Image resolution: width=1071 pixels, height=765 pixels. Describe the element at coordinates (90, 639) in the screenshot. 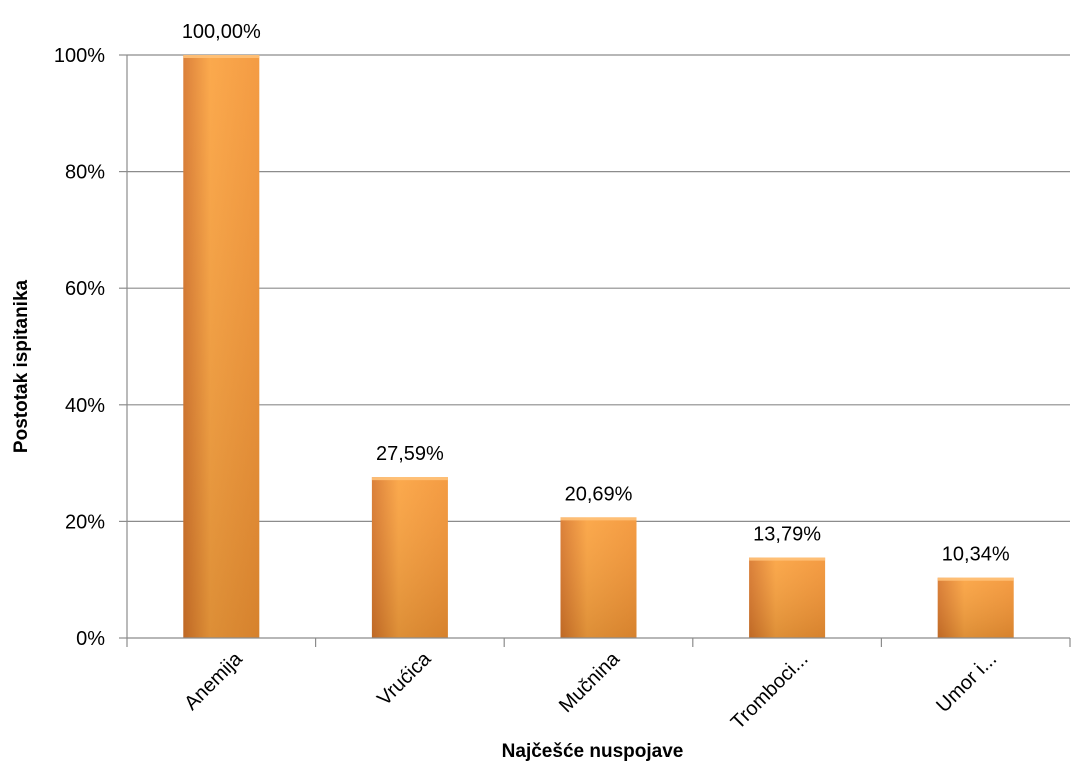

I see `y-tick-label: 0%` at that location.